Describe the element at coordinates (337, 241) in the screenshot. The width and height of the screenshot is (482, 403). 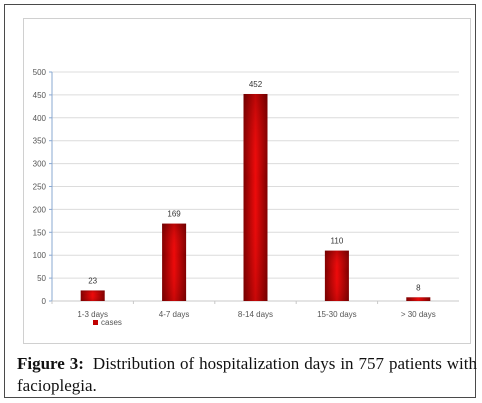
I see `data-label: 110` at that location.